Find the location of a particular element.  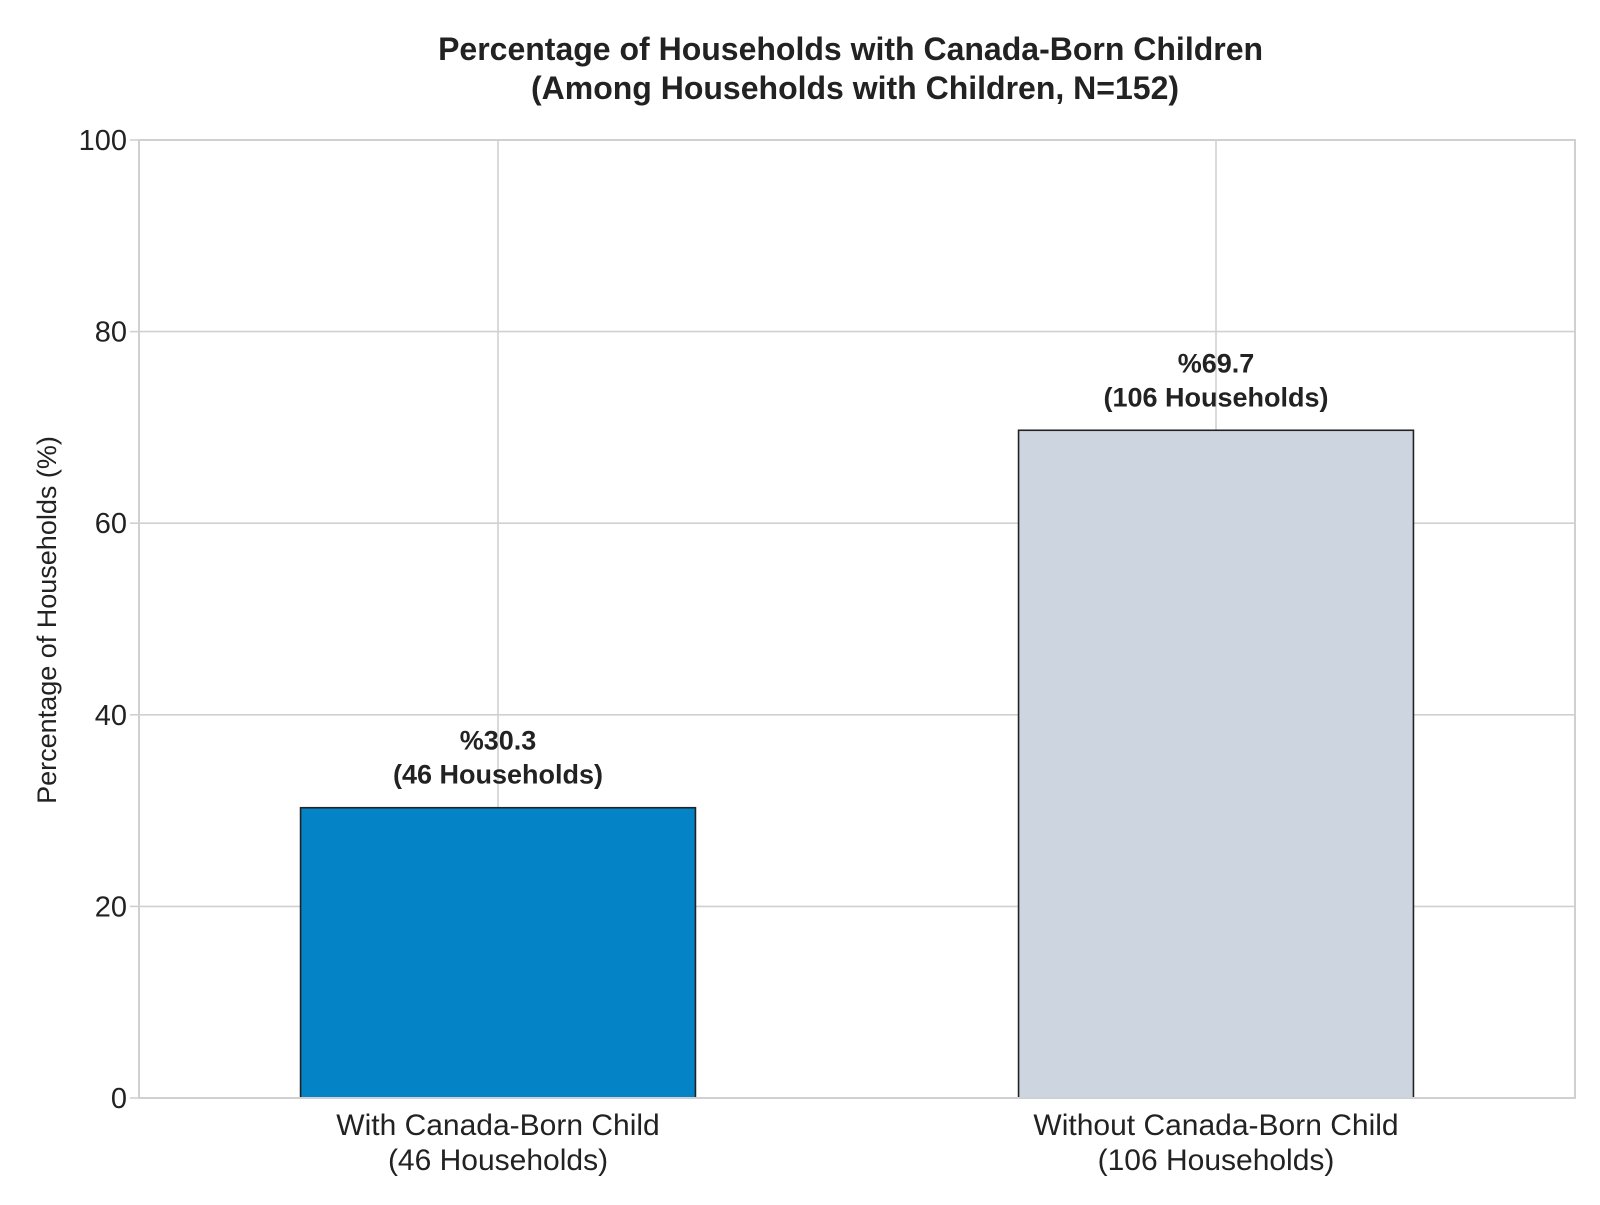

bar-value-label-0: %30.3 (46 Households) is located at coordinates (498, 758).